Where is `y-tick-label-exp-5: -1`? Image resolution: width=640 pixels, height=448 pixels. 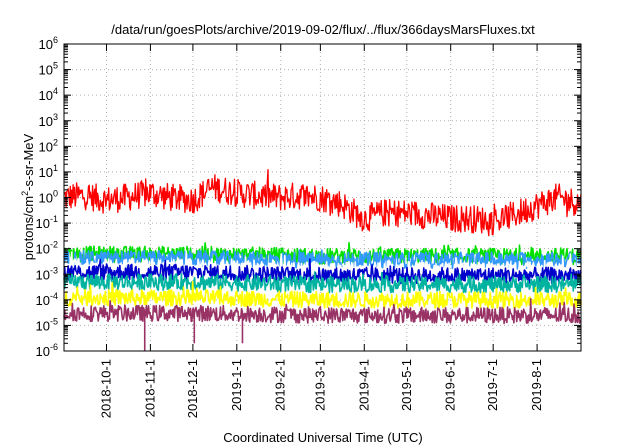 y-tick-label-exp-5: -1 is located at coordinates (54, 219).